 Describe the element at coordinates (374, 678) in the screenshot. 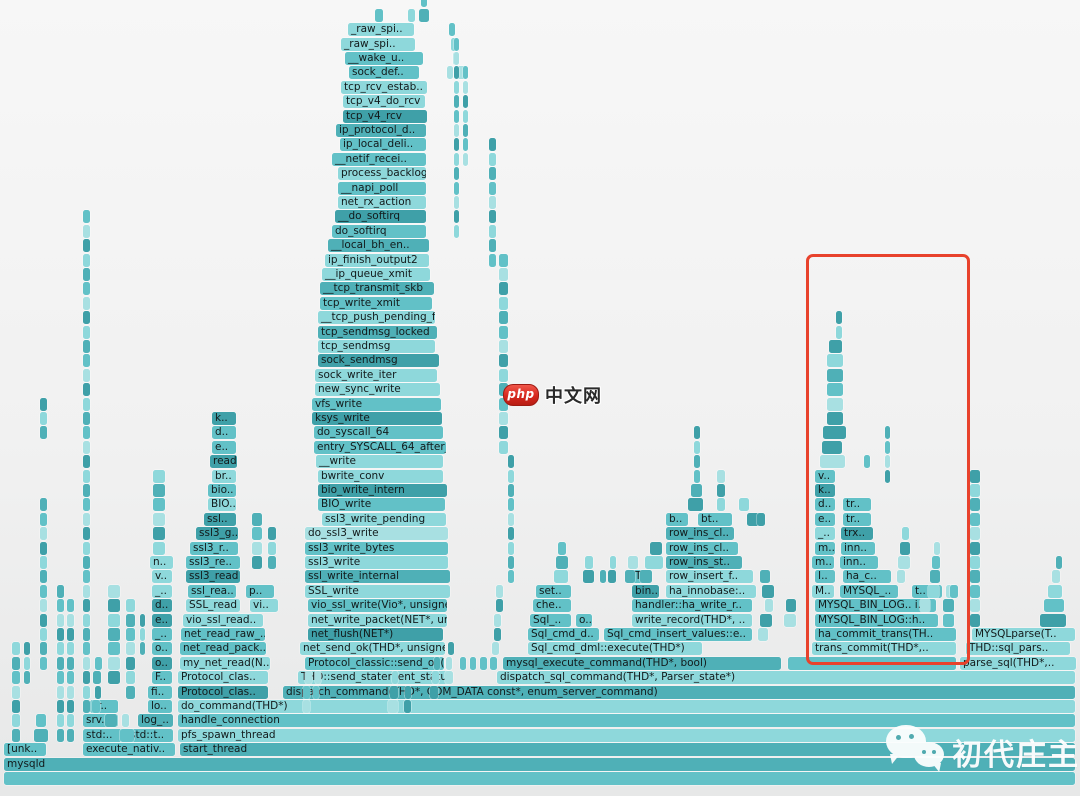

I see `frame-thd-send-statement-status: THD::send_statement_status()` at that location.